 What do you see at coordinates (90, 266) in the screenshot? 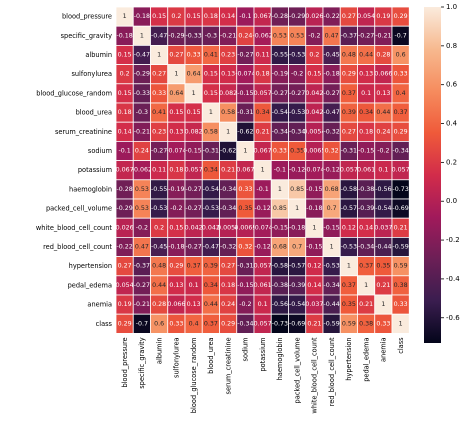
I see `row-label: hypertension` at bounding box center [90, 266].